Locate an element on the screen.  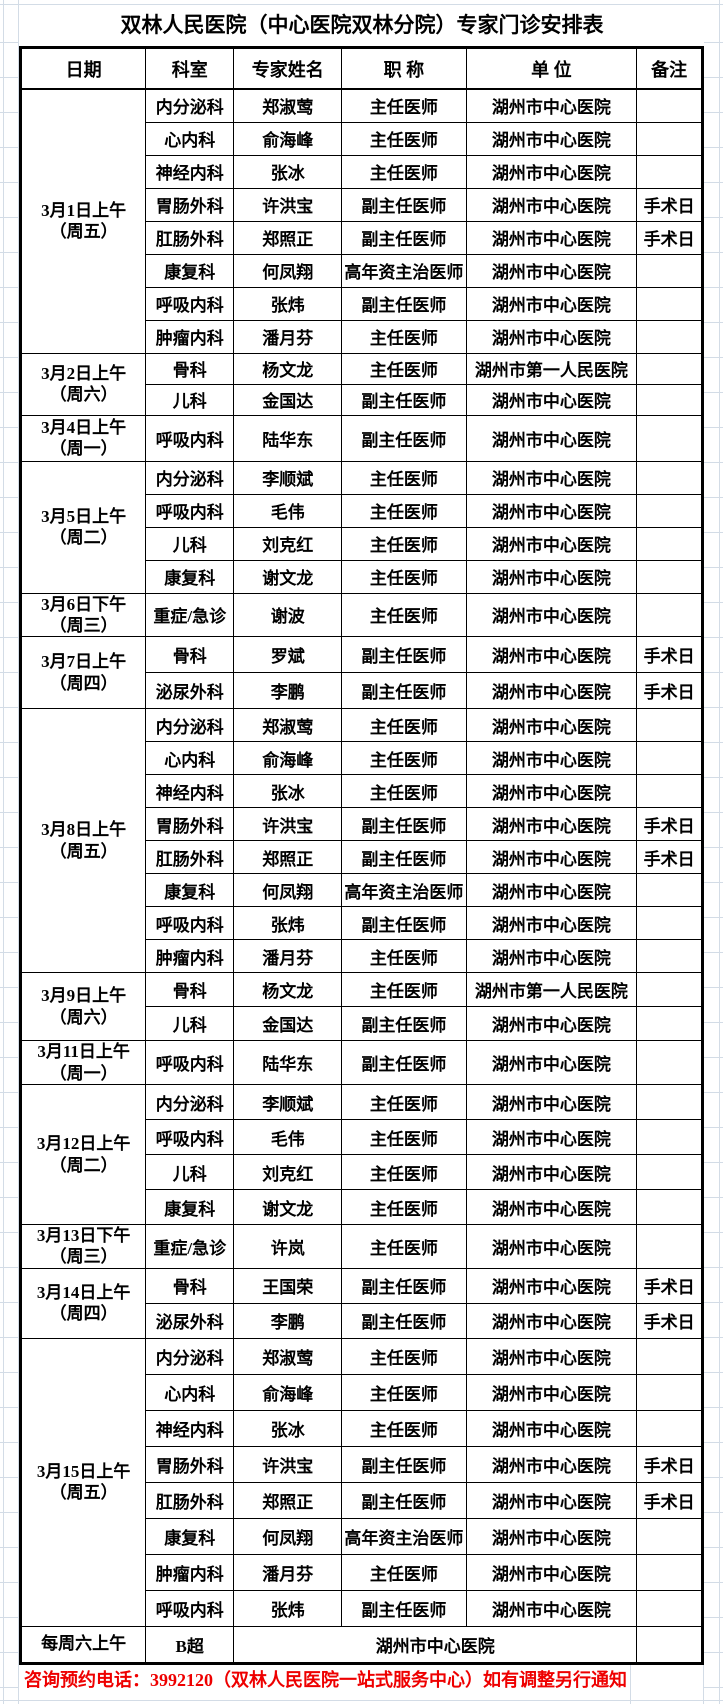
col-header-date: 日期 is located at coordinates (83, 68).